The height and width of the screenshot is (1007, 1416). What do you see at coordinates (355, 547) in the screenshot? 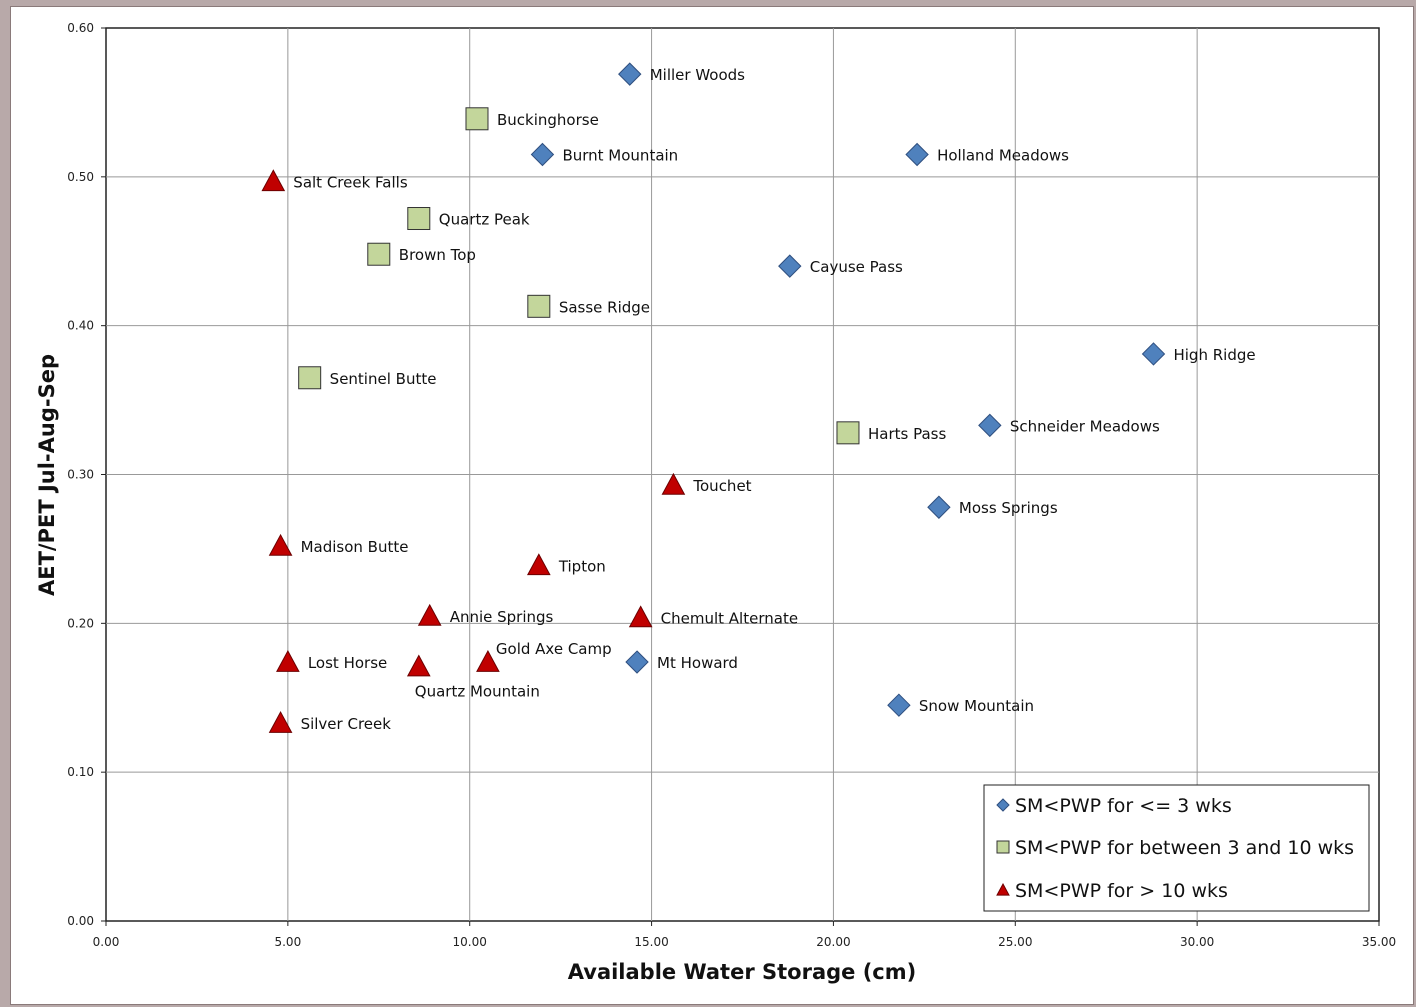
I see `point-label: Madison Butte` at bounding box center [355, 547].